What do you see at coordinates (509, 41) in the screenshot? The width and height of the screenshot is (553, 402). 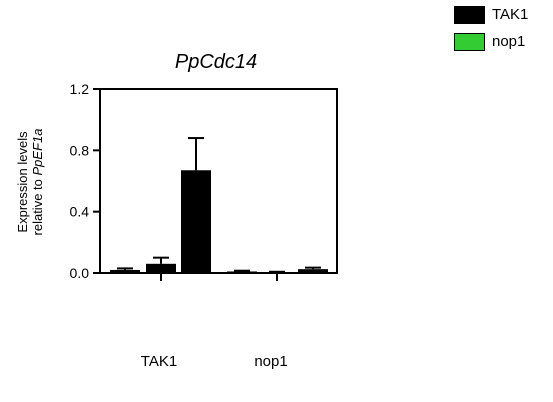 I see `legend-label-nop1: nop1` at bounding box center [509, 41].